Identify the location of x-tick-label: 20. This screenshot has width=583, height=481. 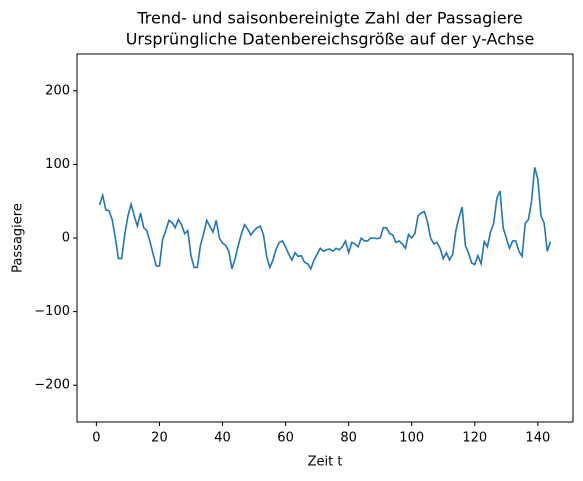
(159, 438).